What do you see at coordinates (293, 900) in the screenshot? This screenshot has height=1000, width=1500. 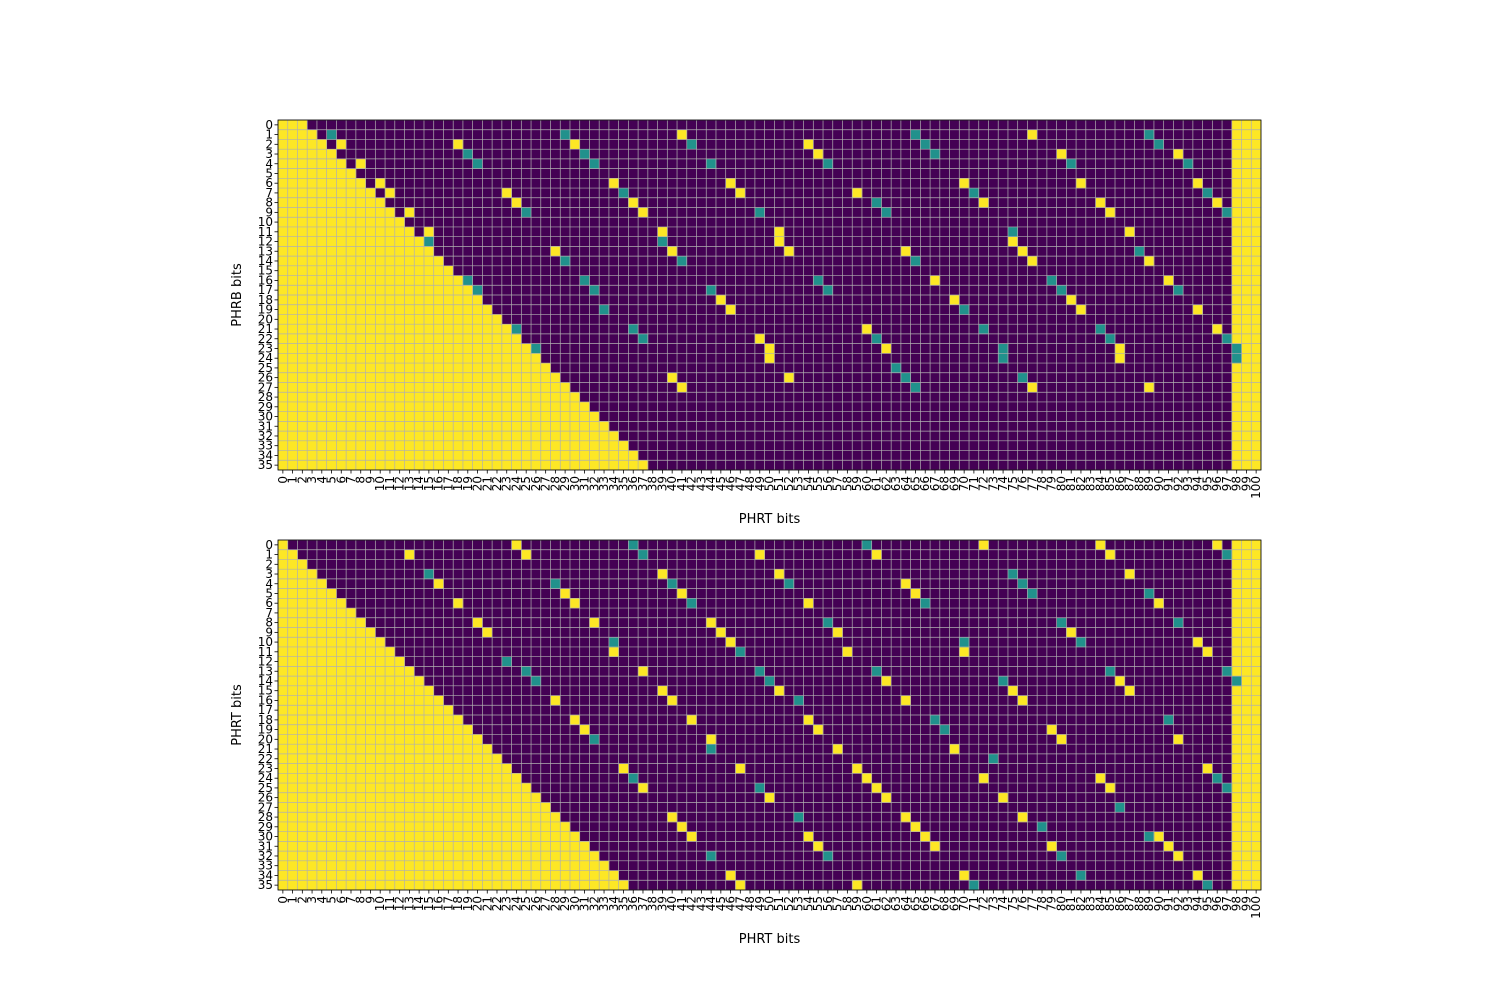 I see `x-tick-label: 1` at bounding box center [293, 900].